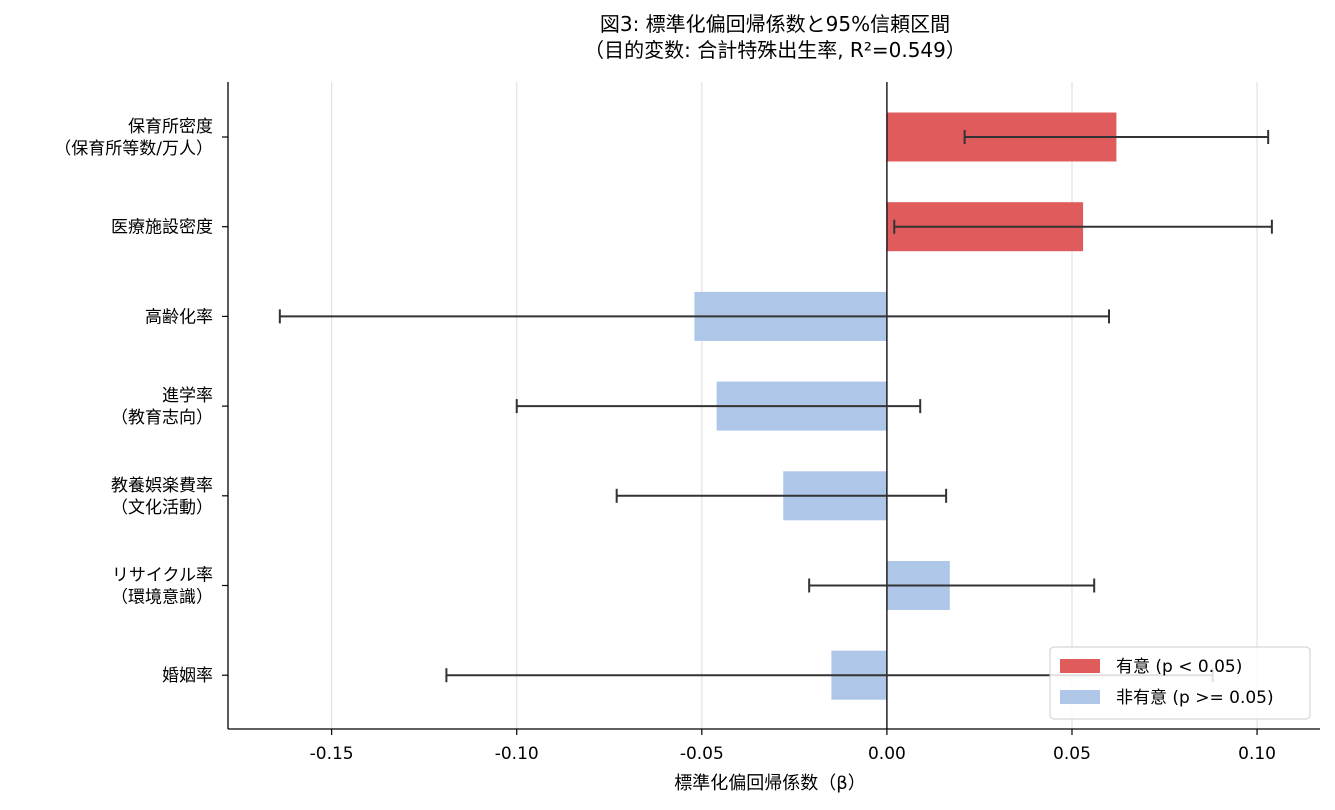  I want to click on legend-label: 有意 (p < 0.05), so click(1179, 667).